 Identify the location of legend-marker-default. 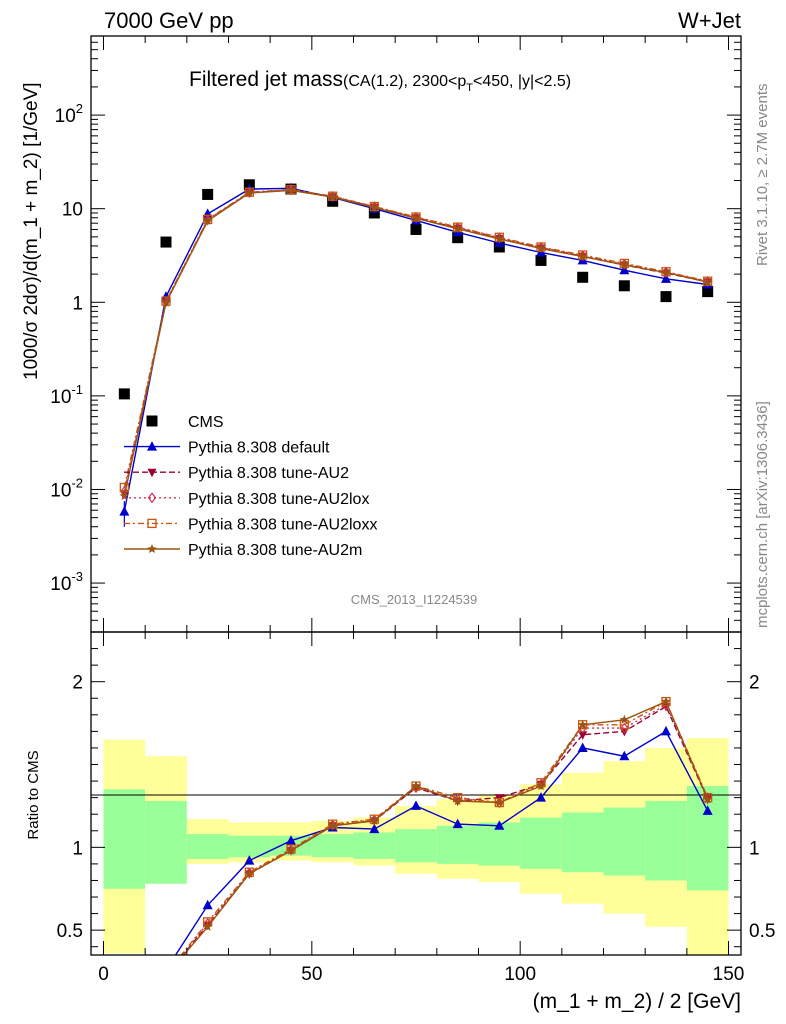
(152, 446).